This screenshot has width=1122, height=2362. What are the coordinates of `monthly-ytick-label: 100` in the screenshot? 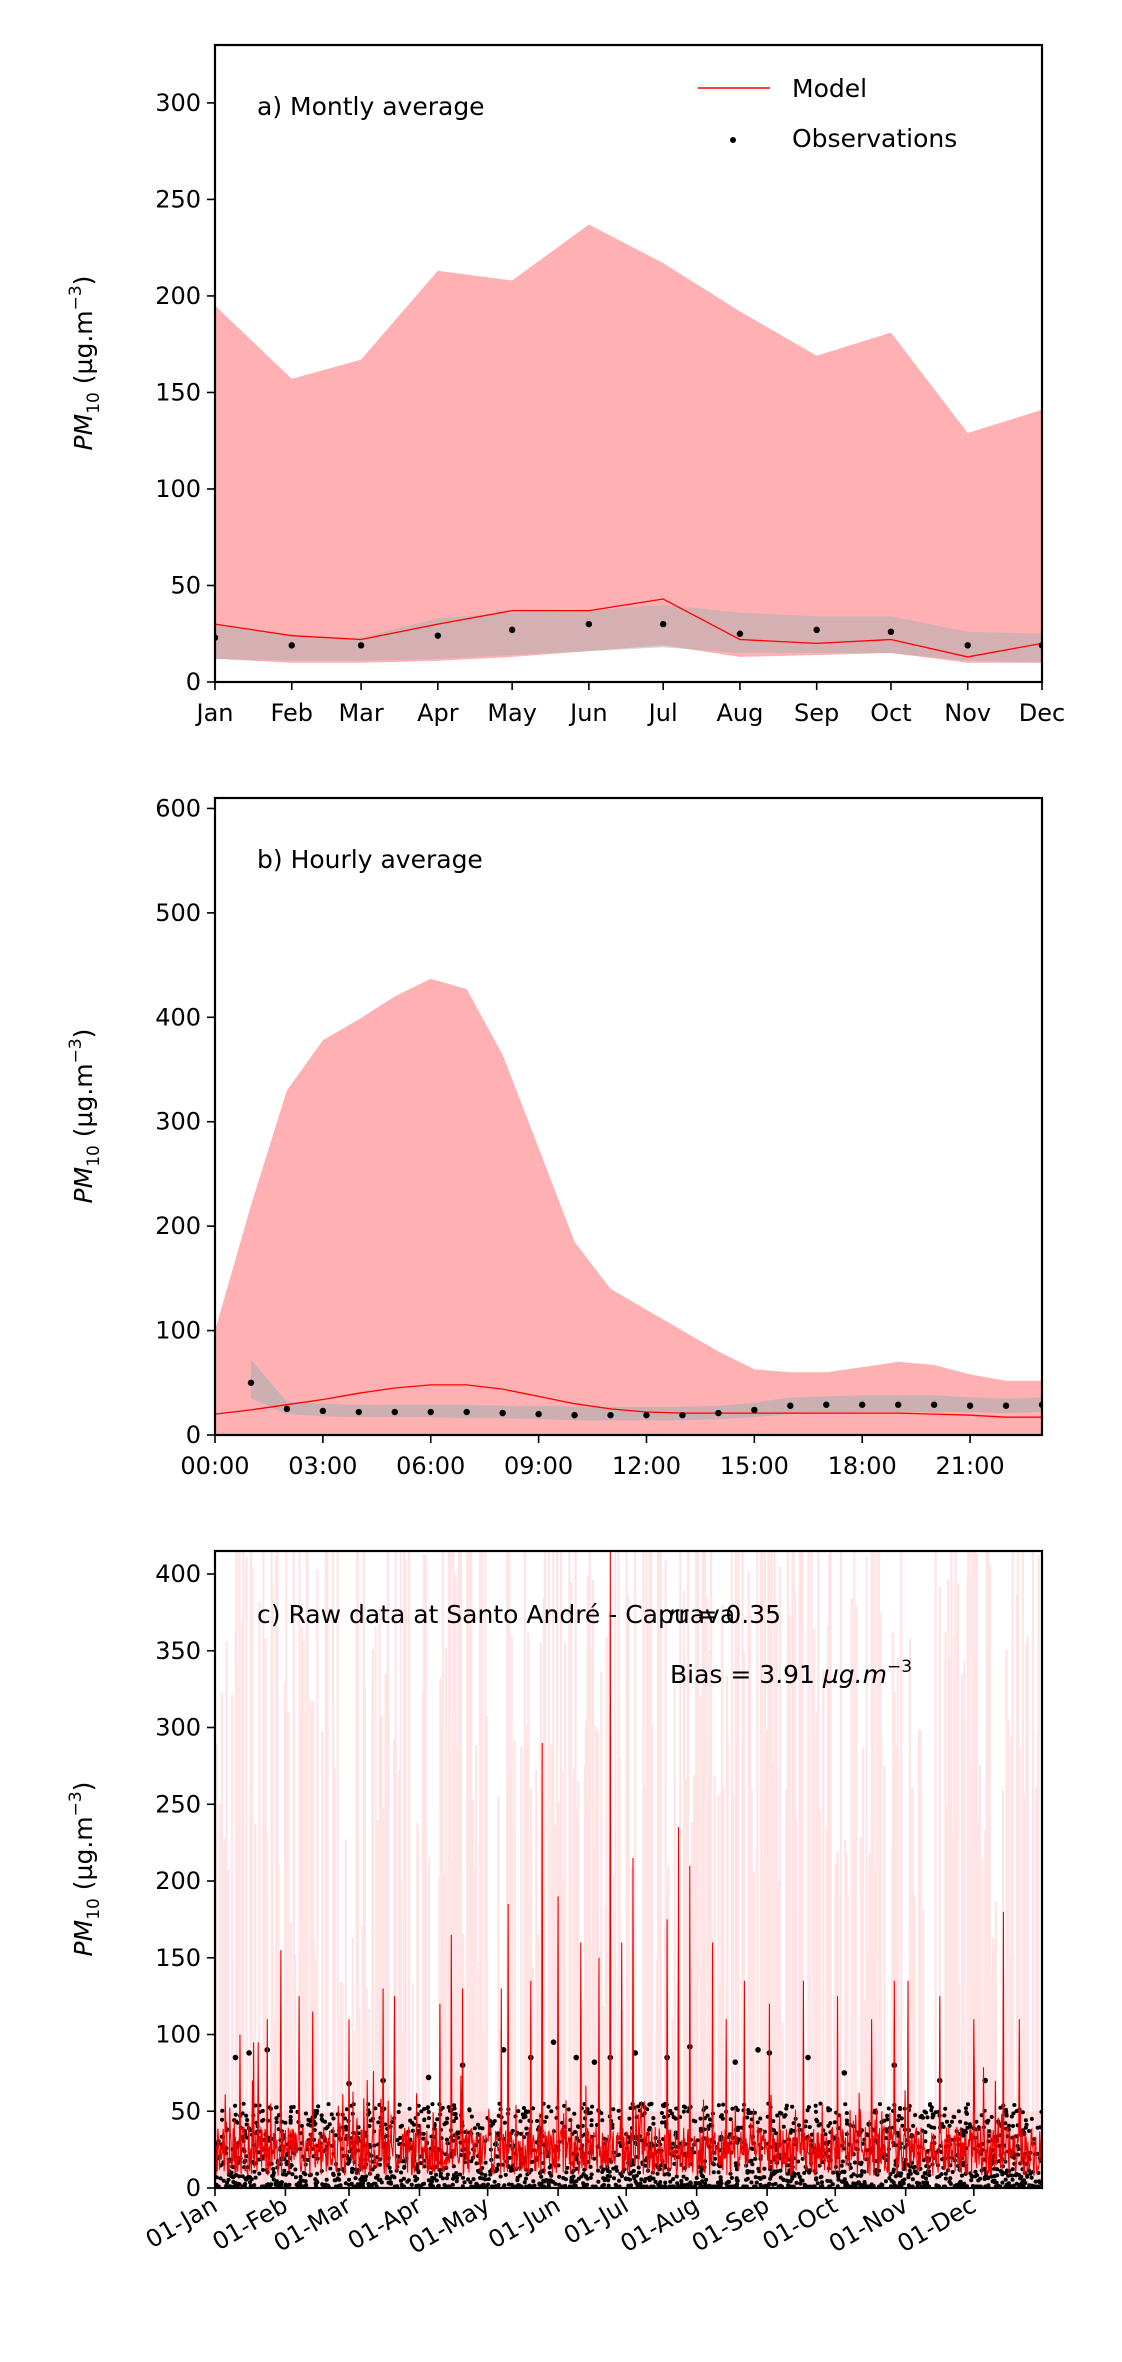 It's located at (178, 489).